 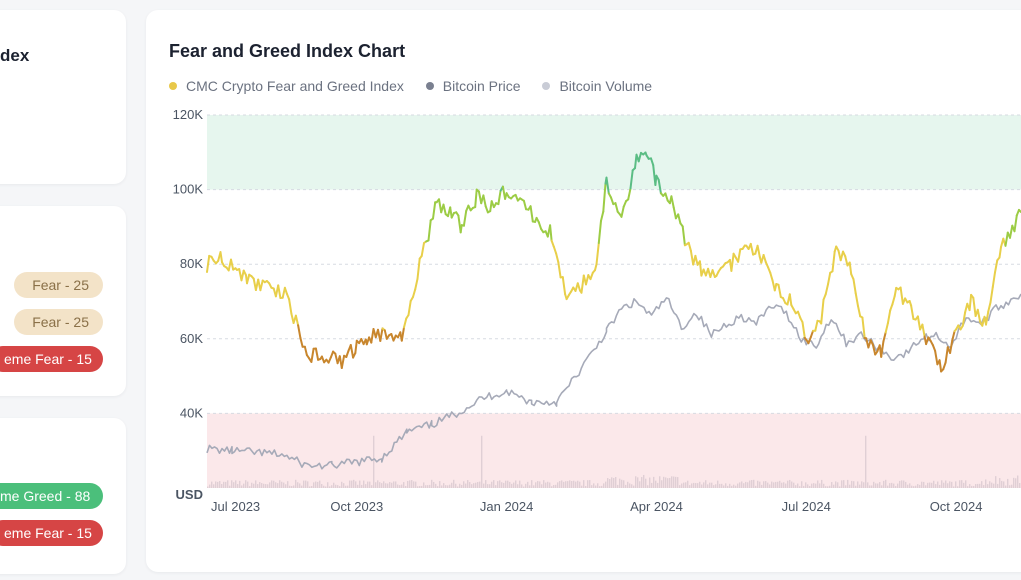 I want to click on legend-bitcoin-volume: Bitcoin Volume, so click(x=597, y=86).